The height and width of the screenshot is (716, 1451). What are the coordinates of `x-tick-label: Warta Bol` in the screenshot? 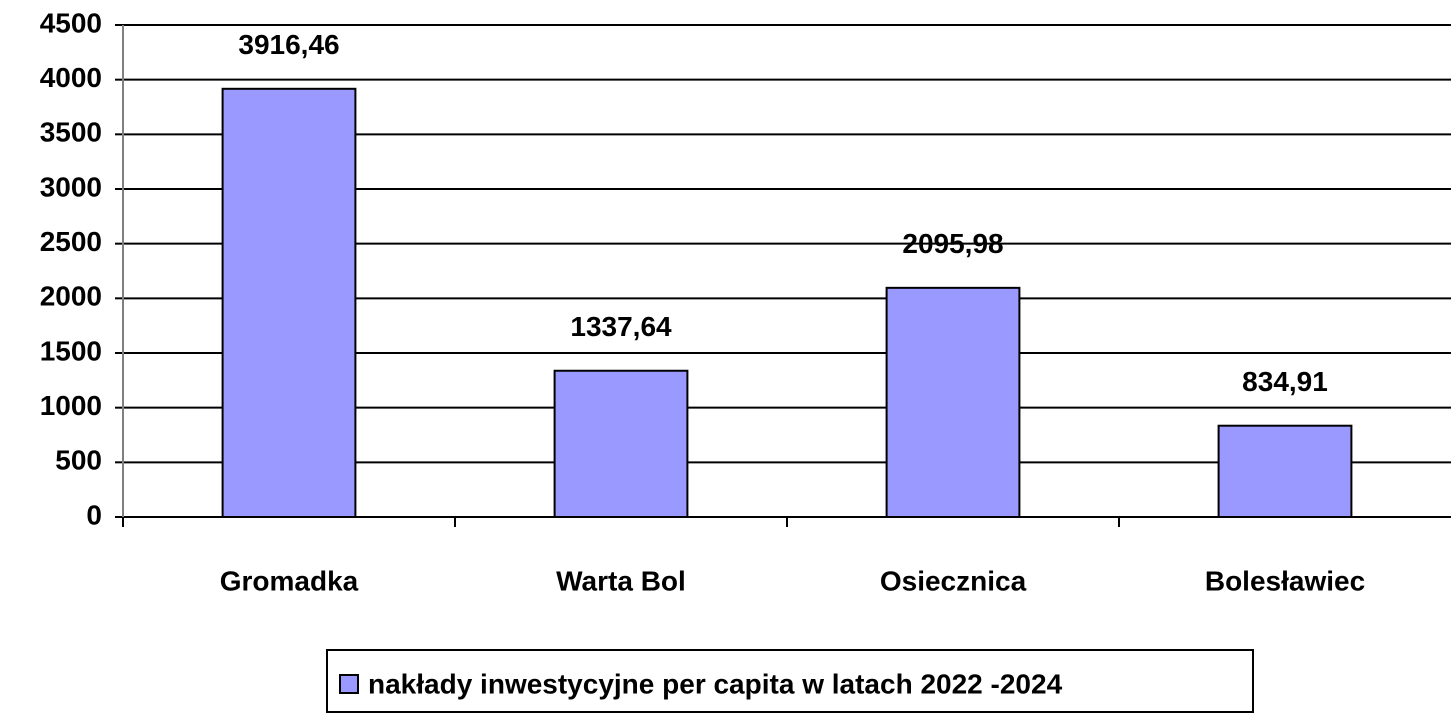 It's located at (621, 580).